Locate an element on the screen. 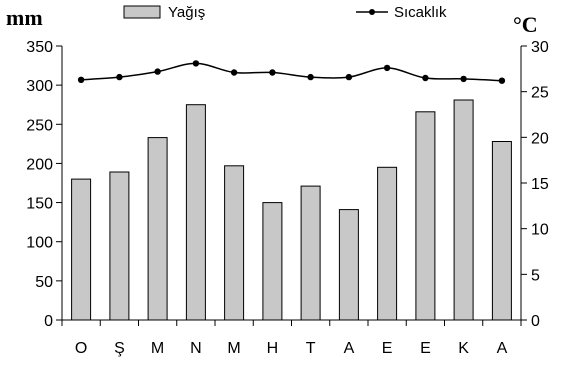 Image resolution: width=563 pixels, height=369 pixels. x-axis-tick-label: K is located at coordinates (463, 348).